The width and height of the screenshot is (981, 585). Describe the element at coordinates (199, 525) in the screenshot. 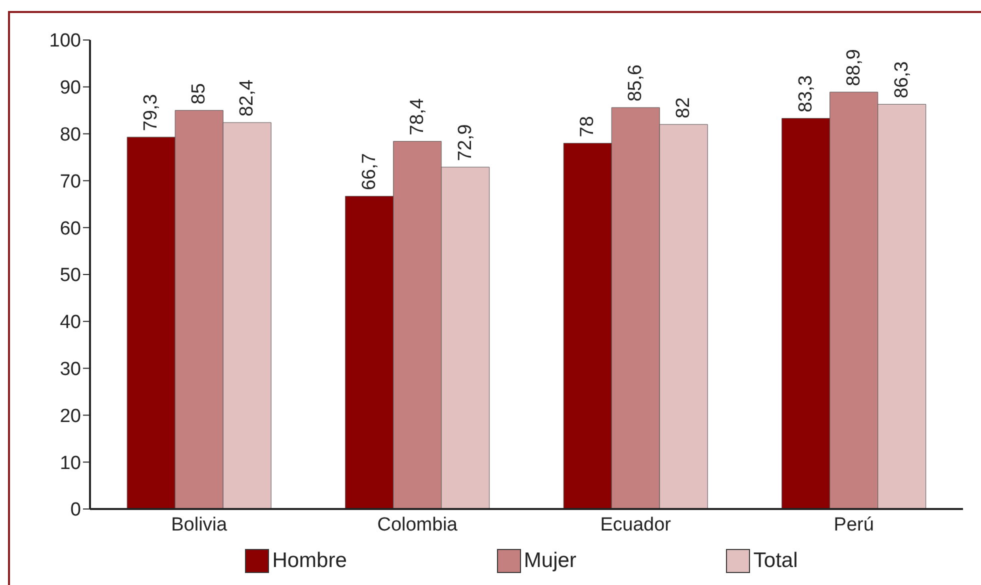

I see `x-tick-label: Bolivia` at that location.